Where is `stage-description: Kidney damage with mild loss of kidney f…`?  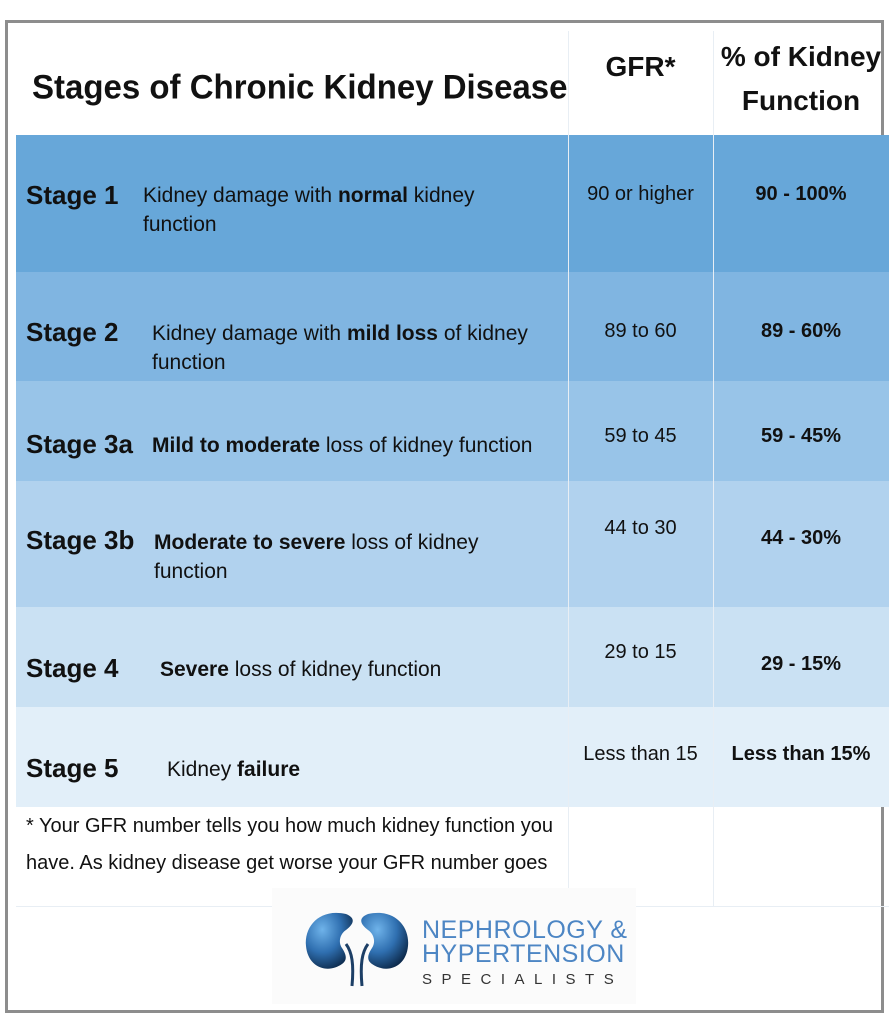
stage-description: Kidney damage with mild loss of kidney f… is located at coordinates (340, 348).